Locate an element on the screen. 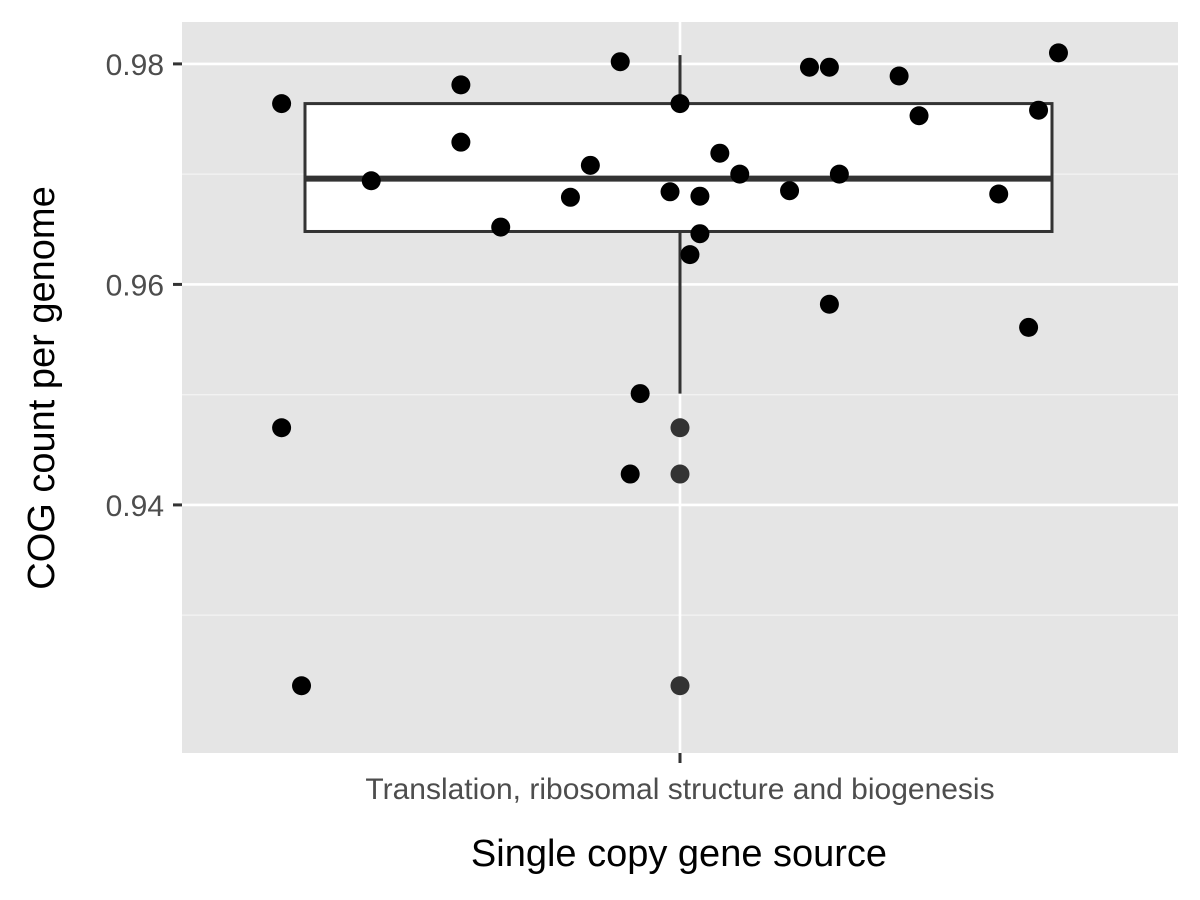 The height and width of the screenshot is (900, 1200). y-axis-title: COG count per genome is located at coordinates (42, 387).